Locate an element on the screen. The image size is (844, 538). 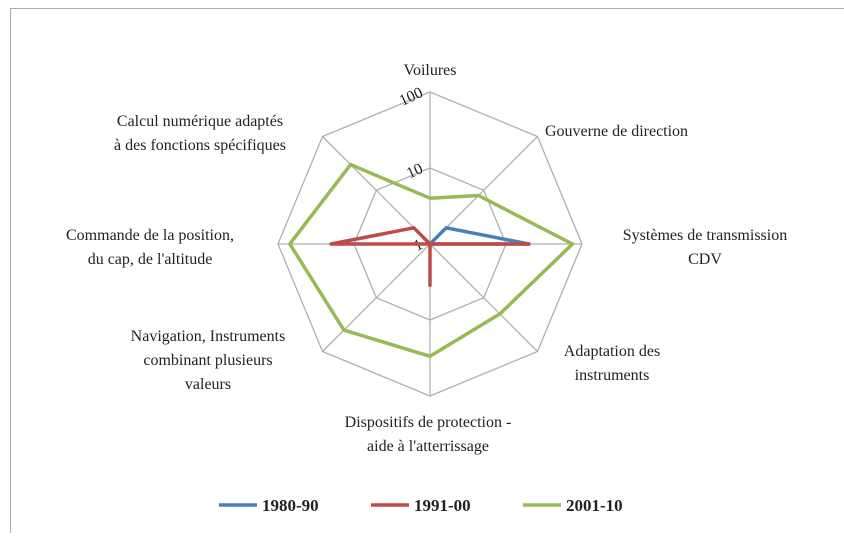
series-line is located at coordinates (479, 236).